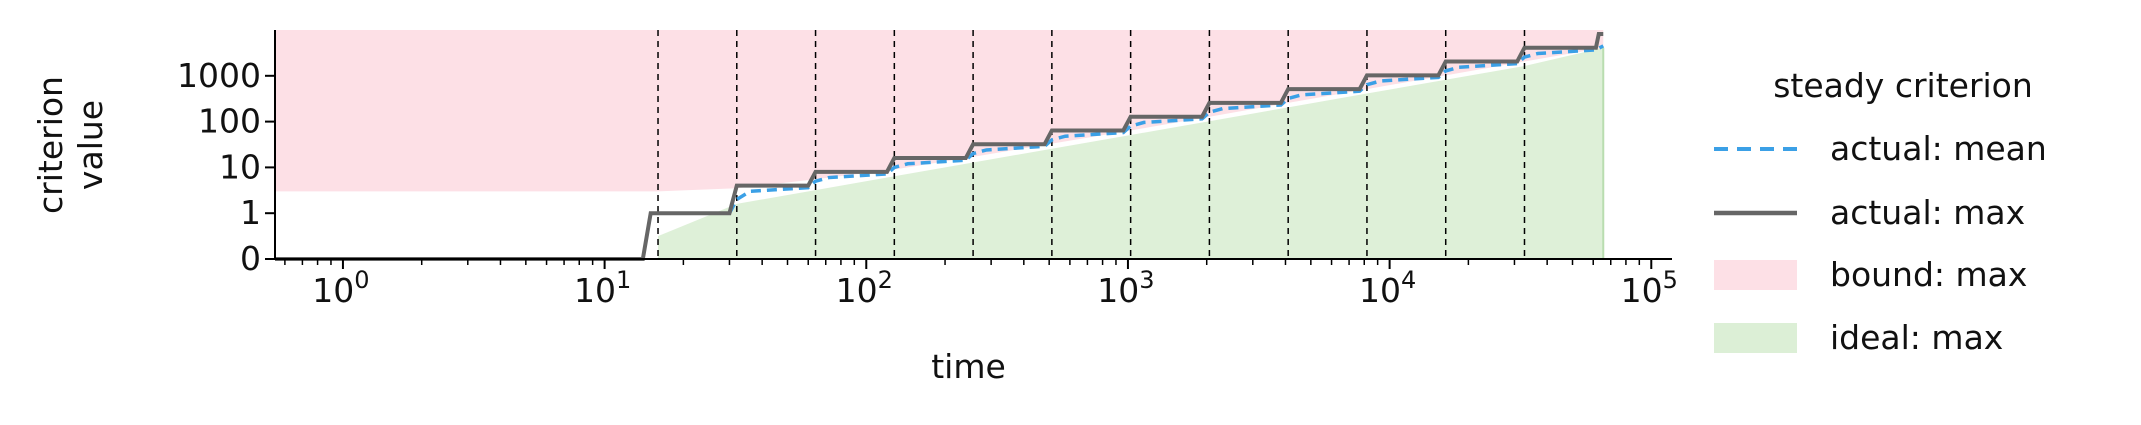 This screenshot has width=2141, height=425. Describe the element at coordinates (1387, 288) in the screenshot. I see `x-tick-label: 10⁴` at that location.